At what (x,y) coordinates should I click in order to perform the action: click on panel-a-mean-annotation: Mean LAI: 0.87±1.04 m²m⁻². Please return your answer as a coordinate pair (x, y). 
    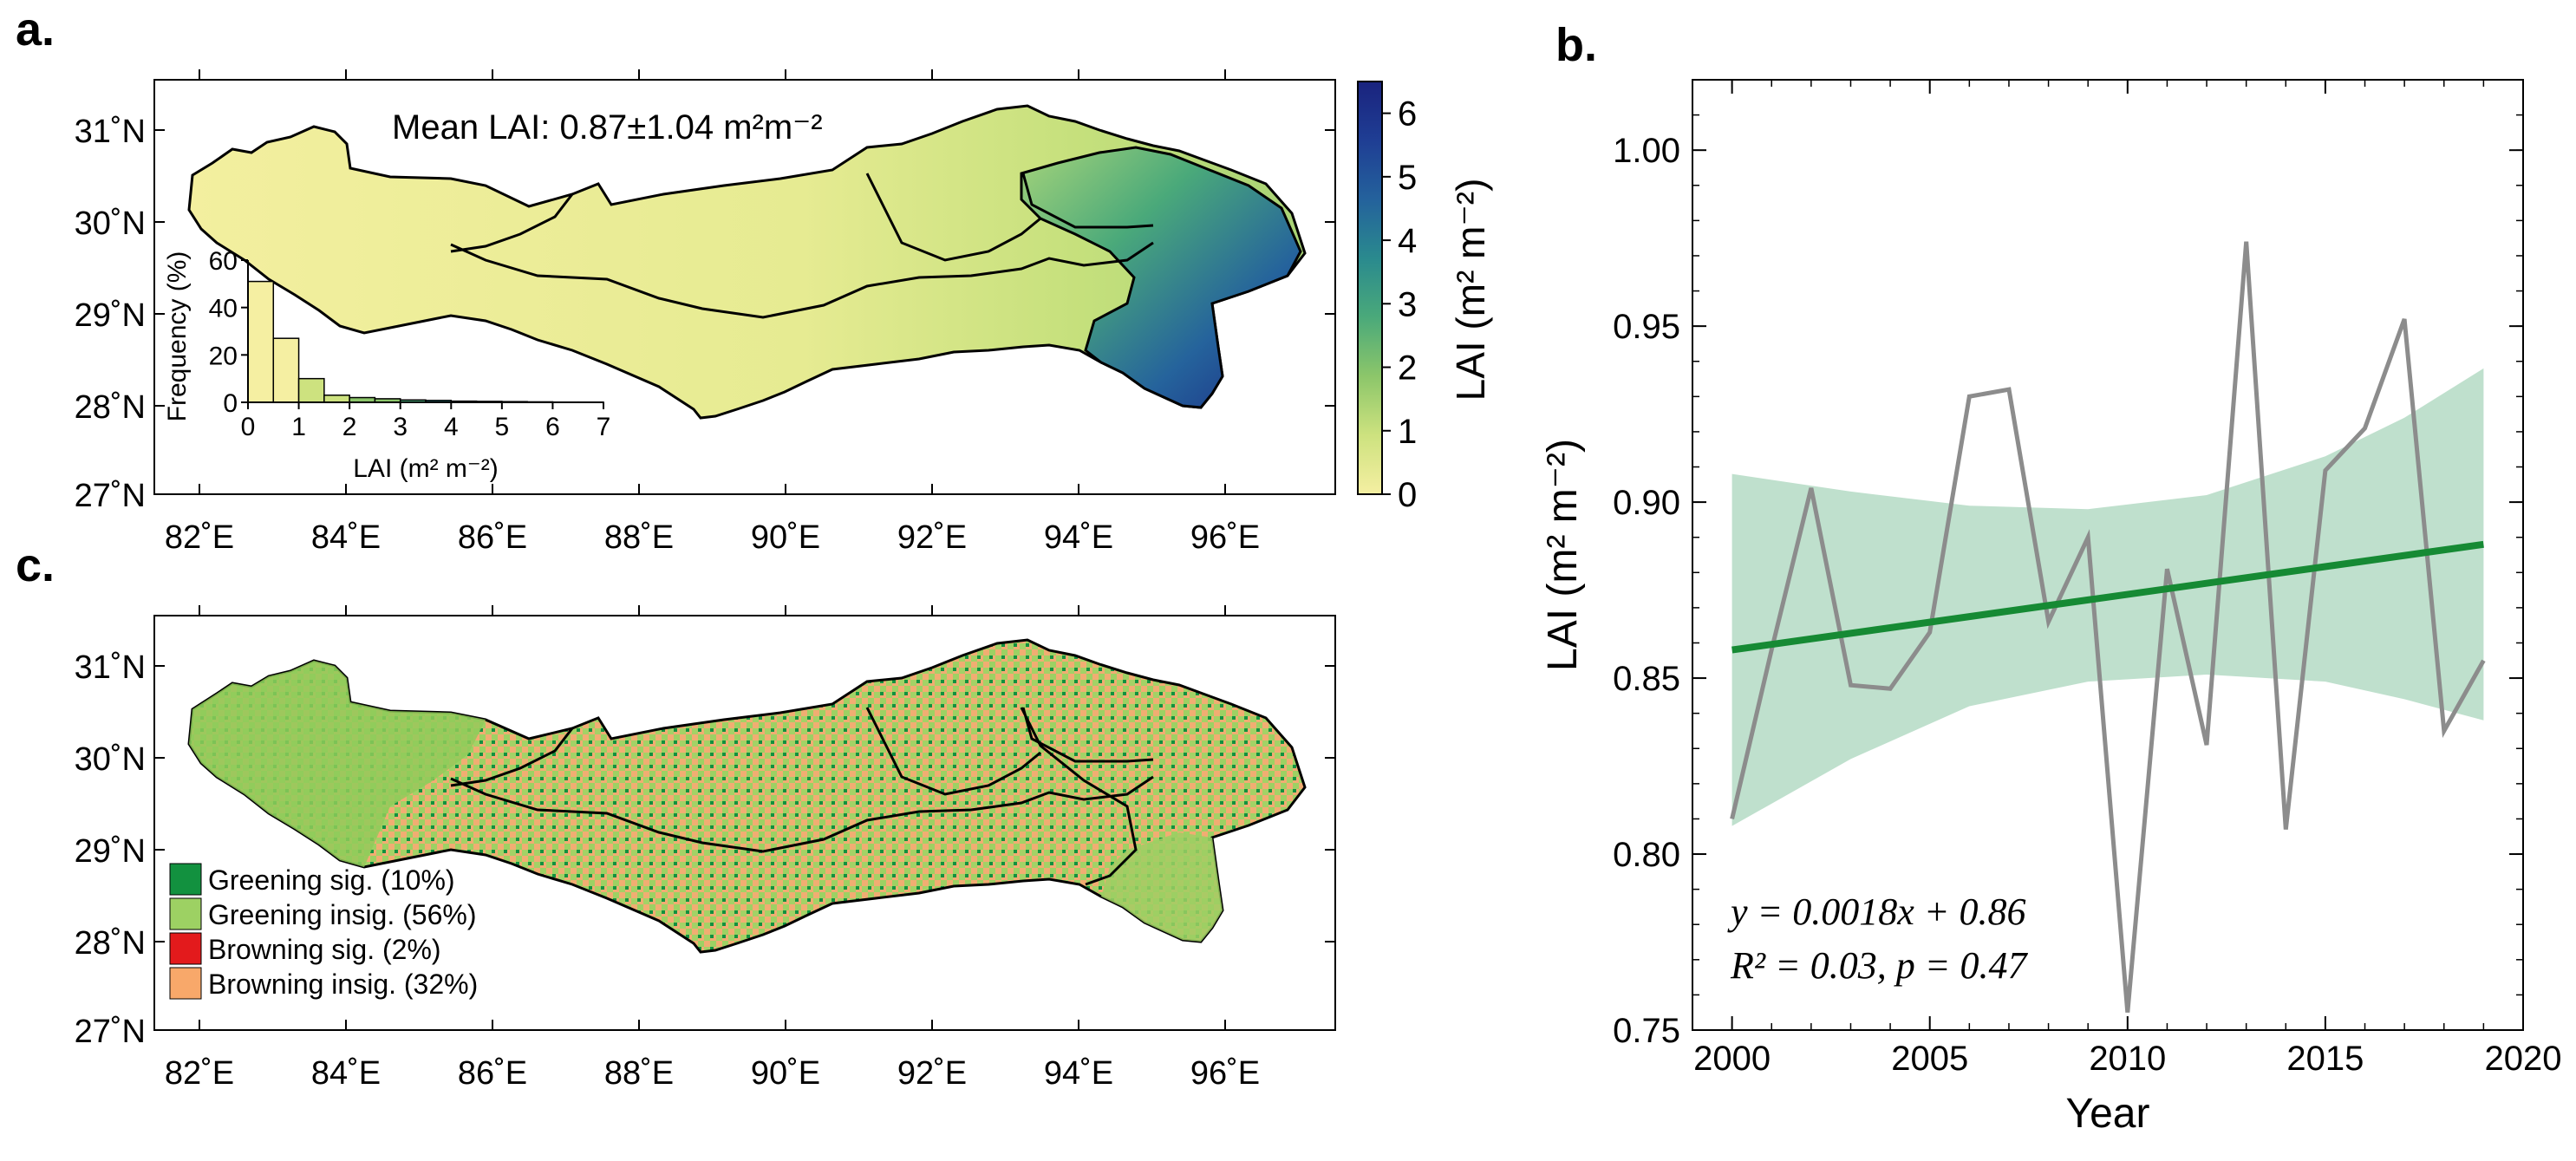
    Looking at the image, I should click on (607, 127).